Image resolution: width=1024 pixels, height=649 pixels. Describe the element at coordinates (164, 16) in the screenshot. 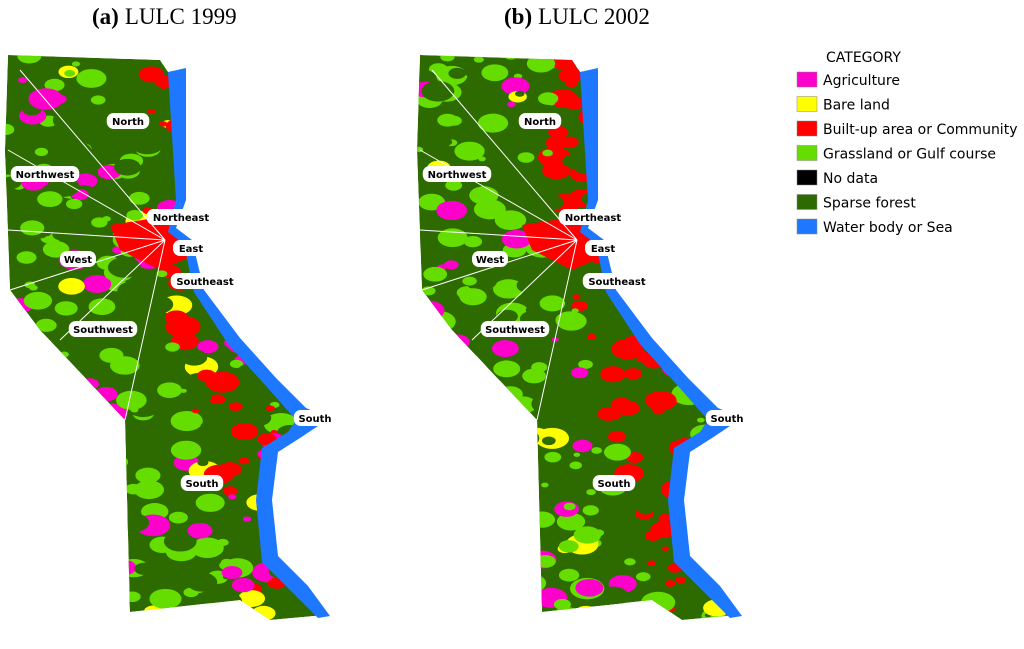

I see `panel-title: (a) LULC 1999` at that location.